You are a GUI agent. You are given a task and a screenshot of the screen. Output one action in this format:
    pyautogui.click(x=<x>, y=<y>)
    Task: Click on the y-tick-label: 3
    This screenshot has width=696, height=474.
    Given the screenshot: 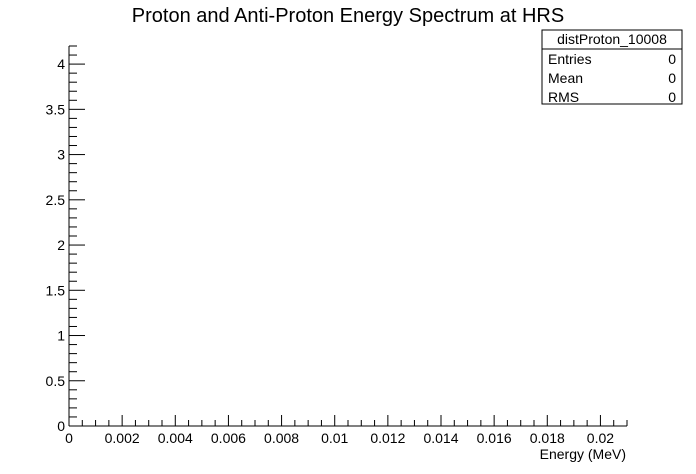 What is the action you would take?
    pyautogui.click(x=61, y=155)
    